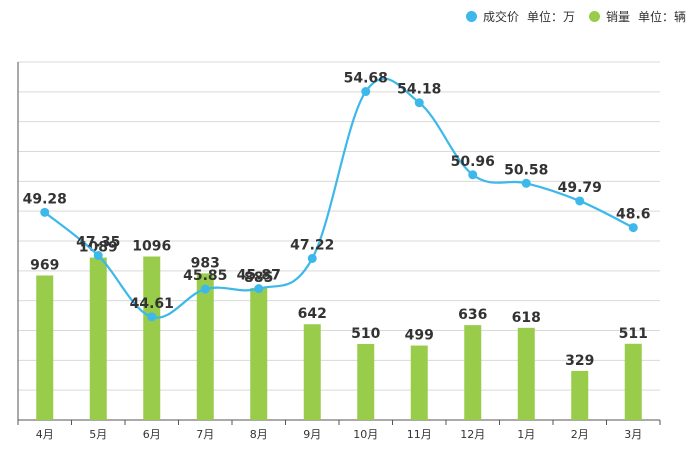 This screenshot has width=700, height=461. I want to click on legend-item-price: 成交价 单位：万, so click(520, 16).